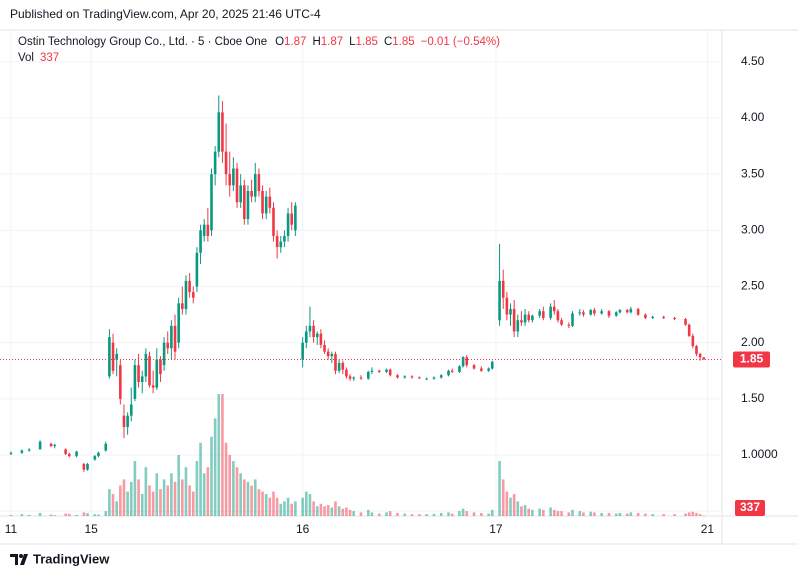 Image resolution: width=798 pixels, height=578 pixels. What do you see at coordinates (753, 117) in the screenshot?
I see `y-tick-label: 4.00` at bounding box center [753, 117].